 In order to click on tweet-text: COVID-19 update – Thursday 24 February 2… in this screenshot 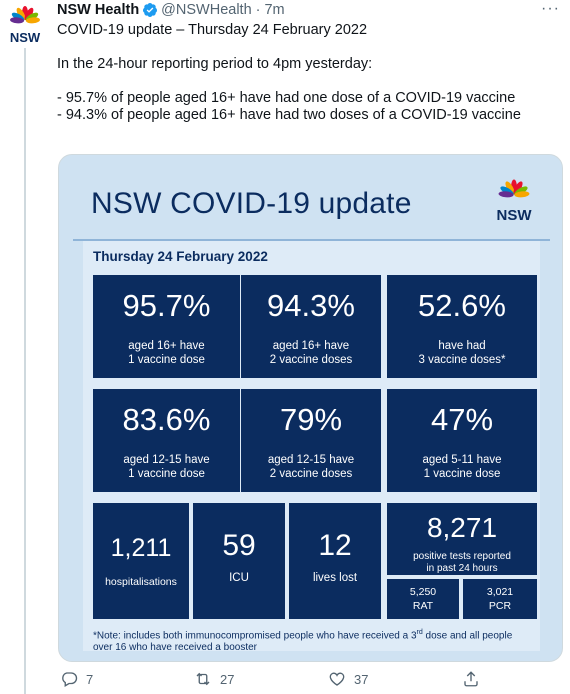, I will do `click(307, 73)`.